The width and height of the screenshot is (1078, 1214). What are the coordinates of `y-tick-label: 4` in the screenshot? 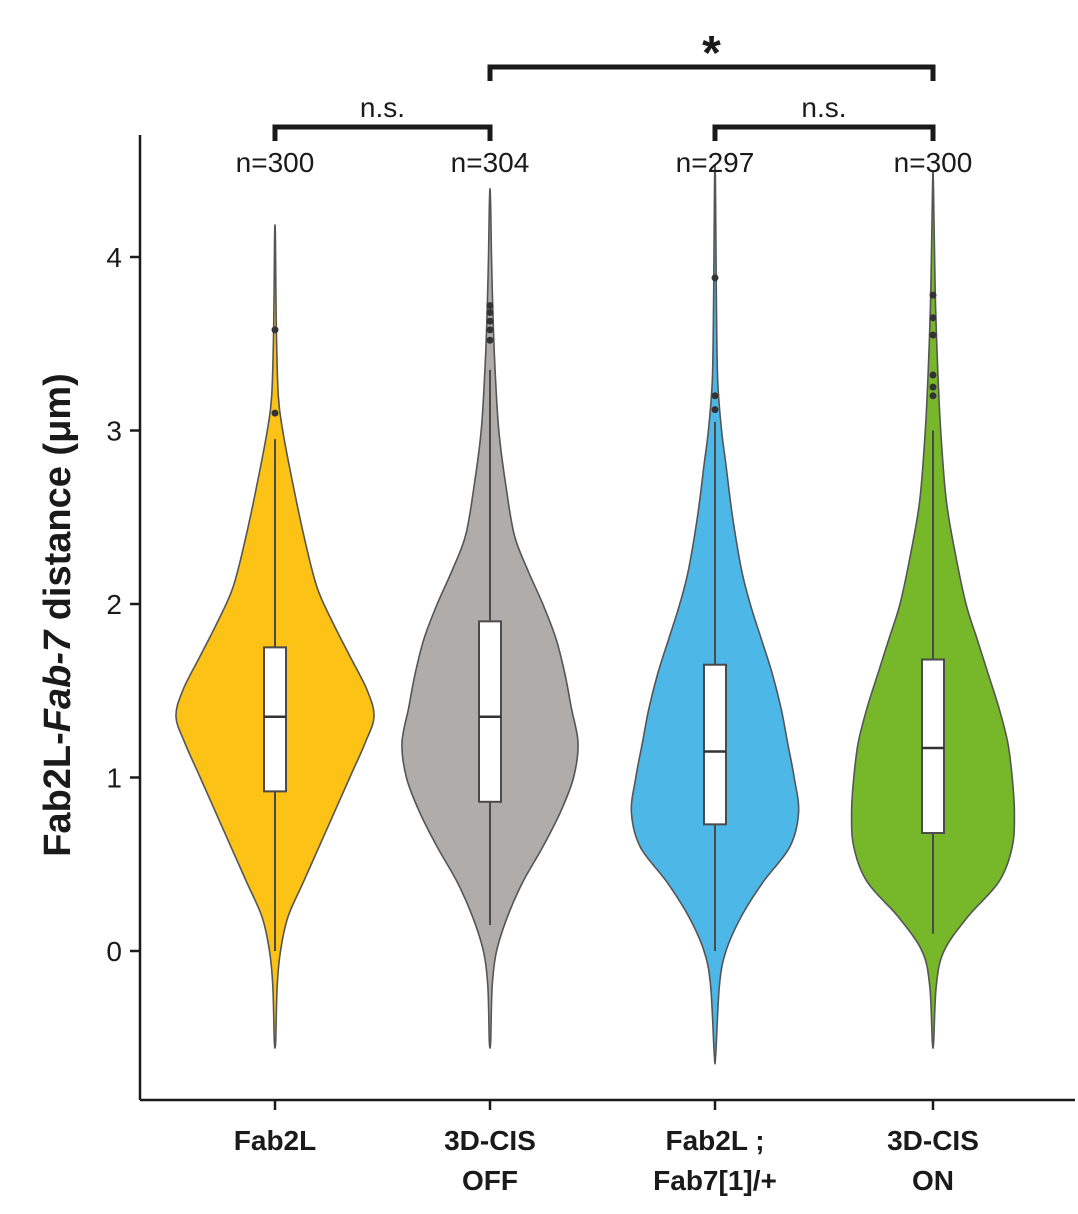 It's located at (114, 257).